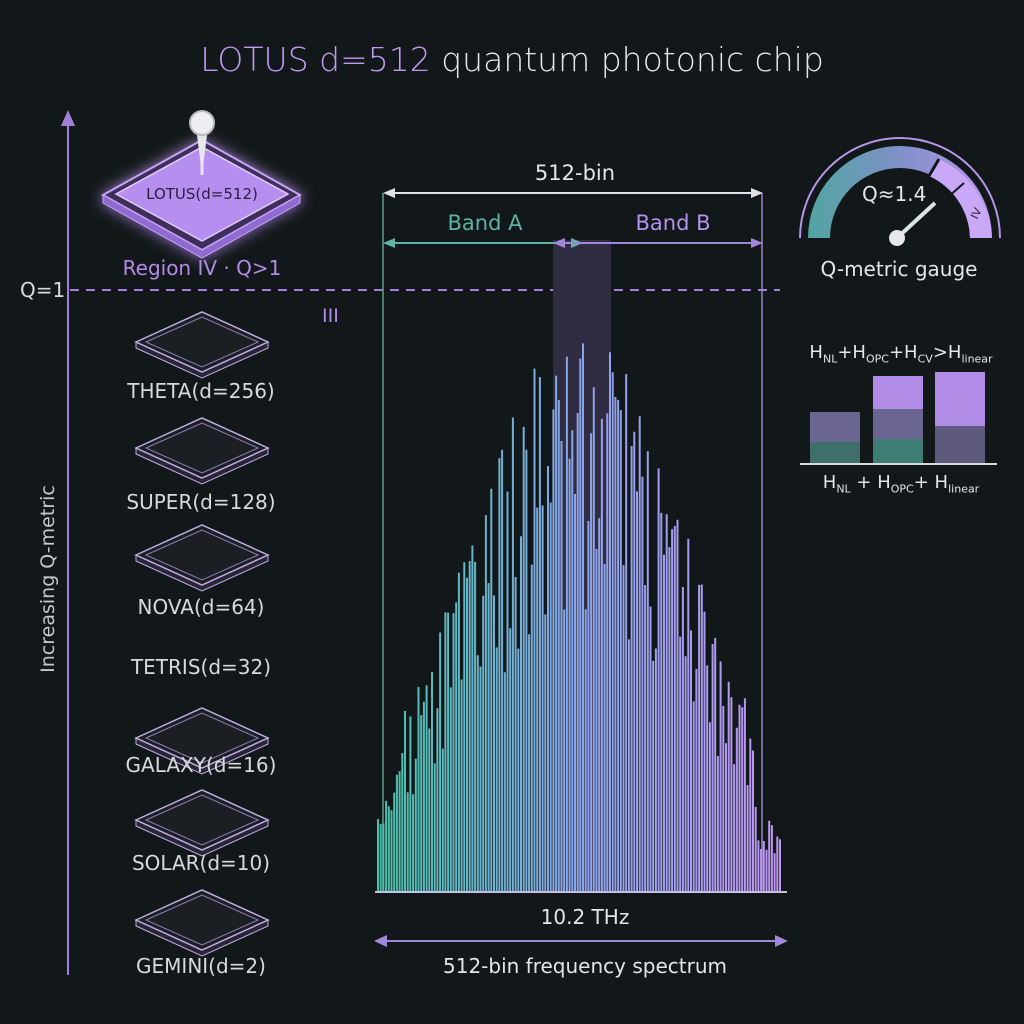 The width and height of the screenshot is (1024, 1024). Describe the element at coordinates (202, 268) in the screenshot. I see `region-iv-label: Region IV · Q>1` at that location.